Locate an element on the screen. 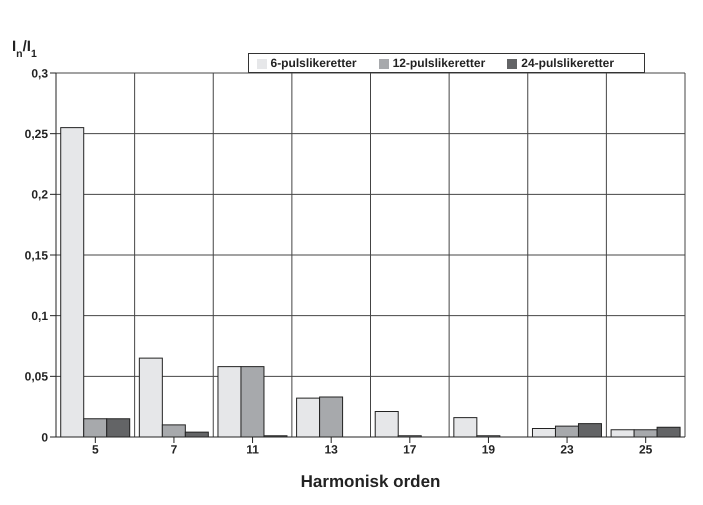  x-tick-label: 19 is located at coordinates (489, 449).